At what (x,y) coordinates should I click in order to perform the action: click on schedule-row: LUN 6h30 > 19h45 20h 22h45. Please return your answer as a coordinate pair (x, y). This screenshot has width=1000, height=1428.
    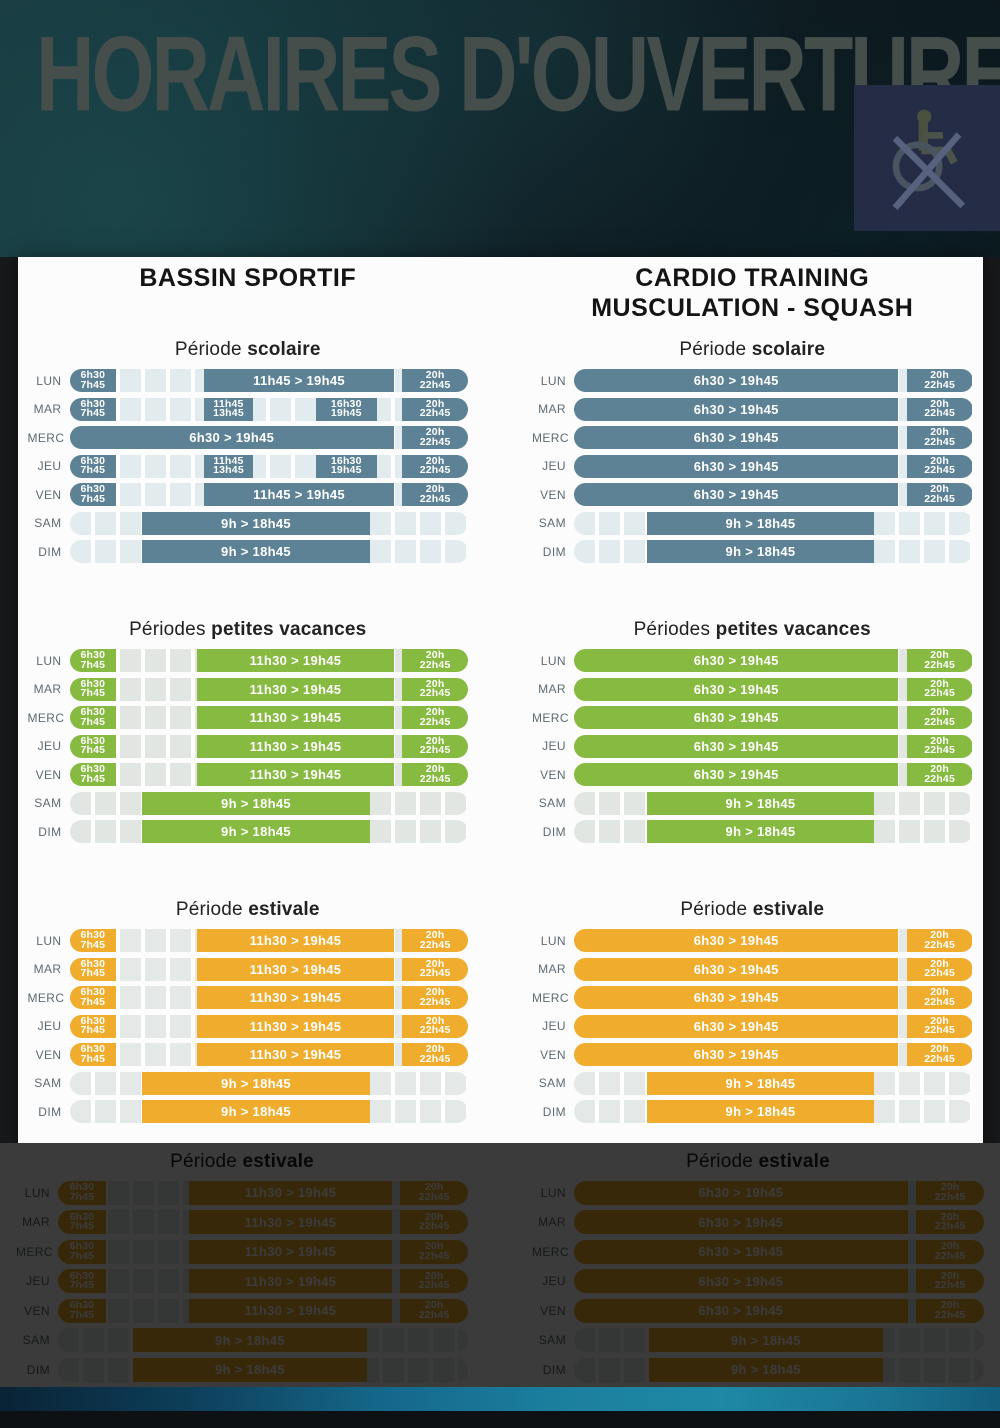
    Looking at the image, I should click on (752, 380).